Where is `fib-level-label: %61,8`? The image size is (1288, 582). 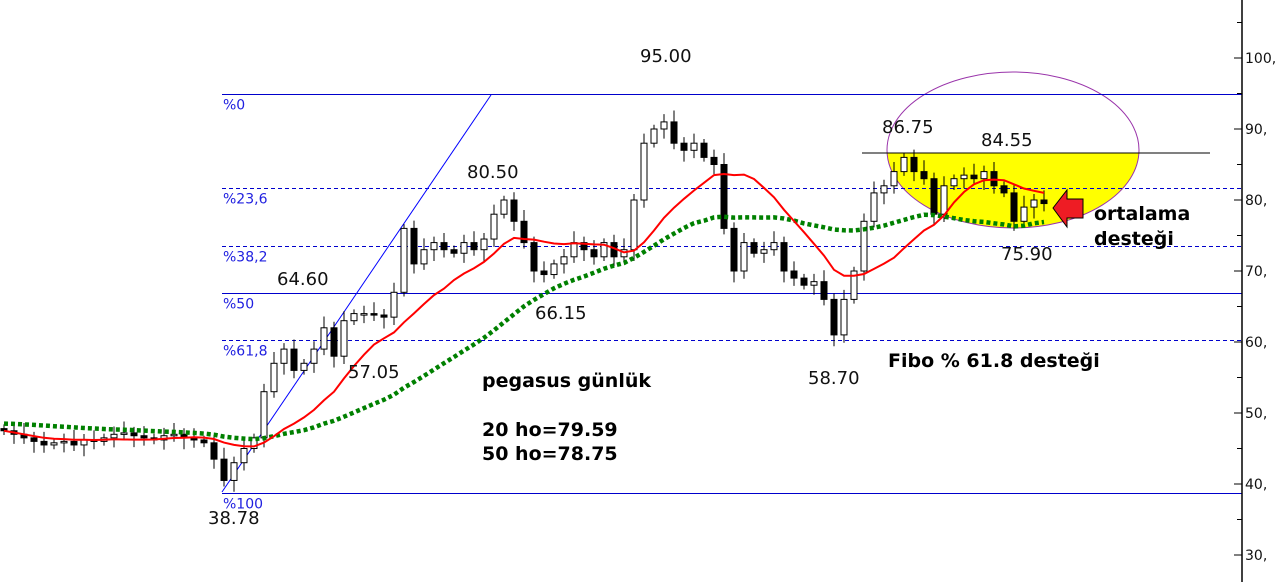 fib-level-label: %61,8 is located at coordinates (245, 352).